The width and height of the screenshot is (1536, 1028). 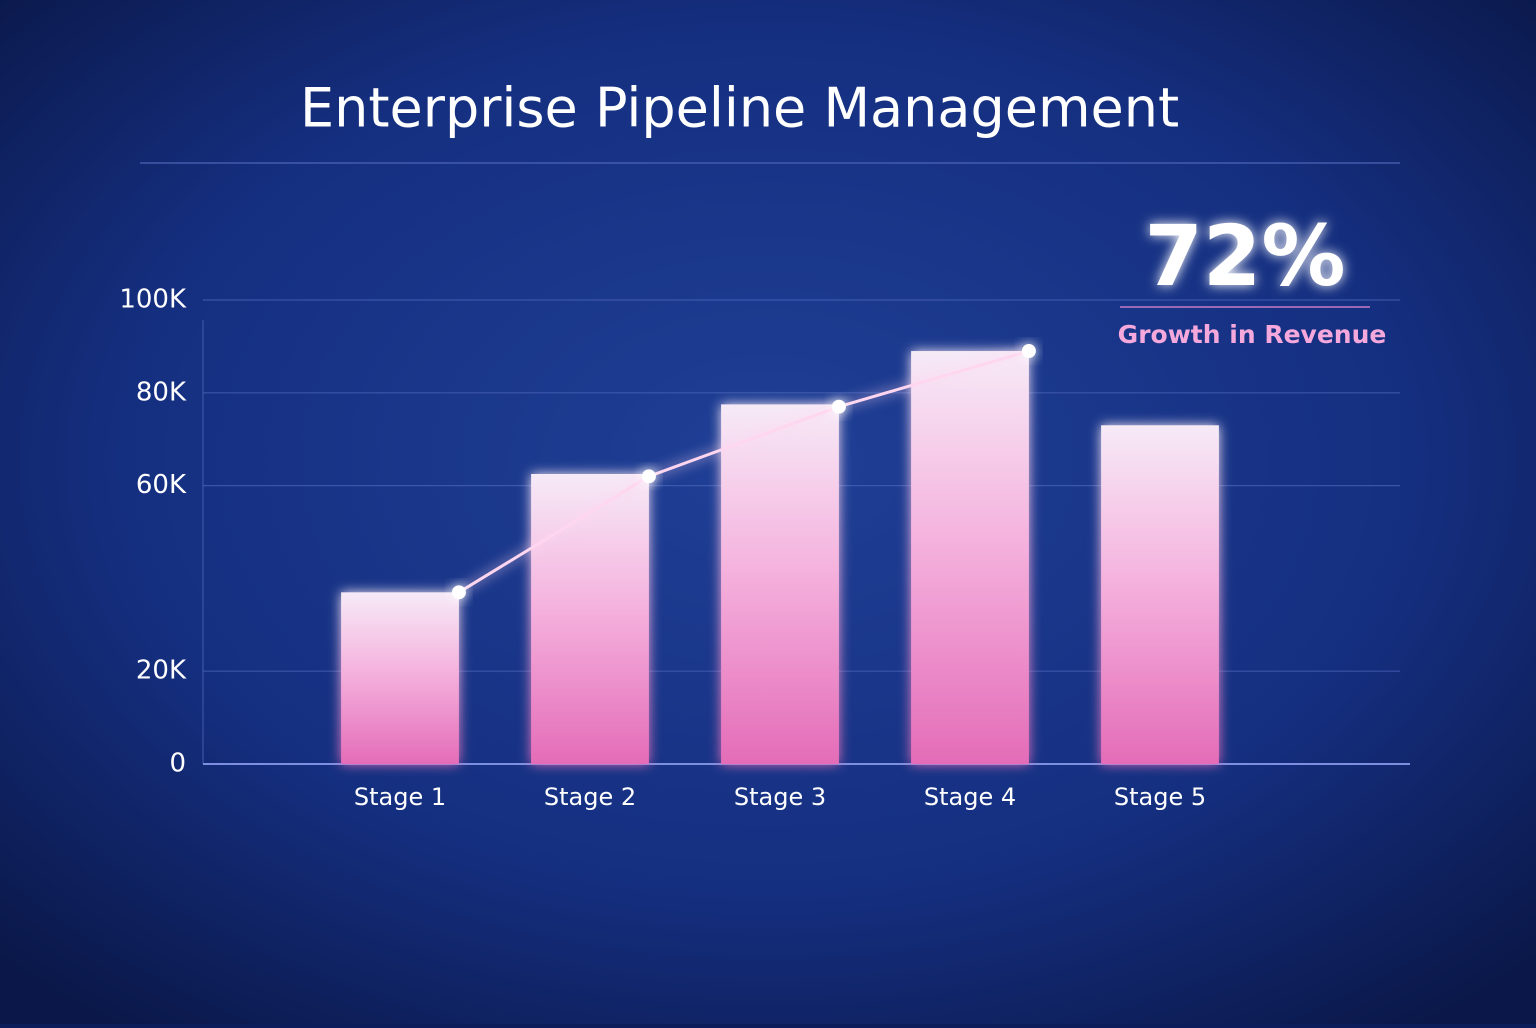 I want to click on x-tick-label: Stage 1, so click(x=400, y=797).